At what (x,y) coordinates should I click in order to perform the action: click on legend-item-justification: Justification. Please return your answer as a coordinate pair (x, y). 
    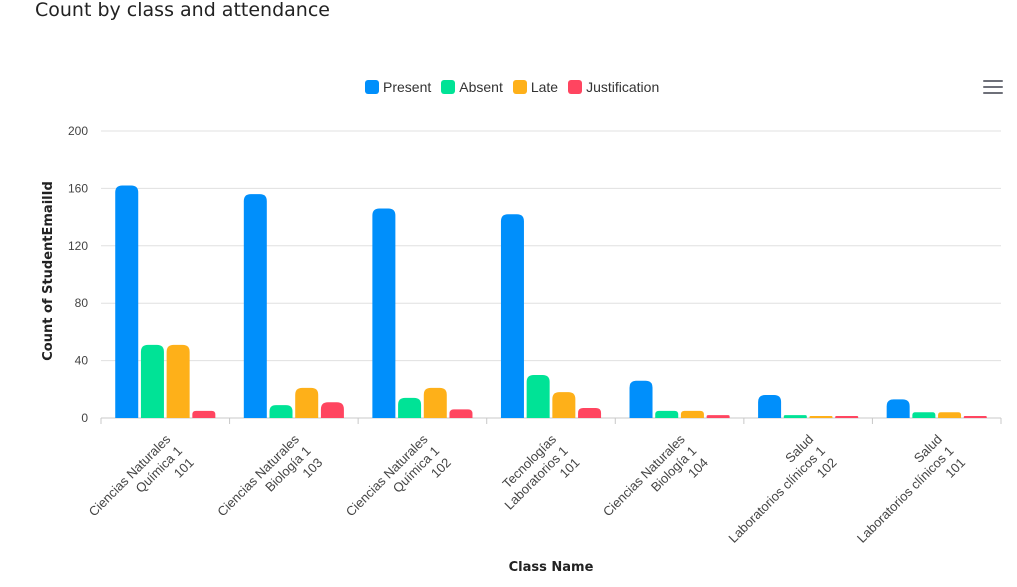
    Looking at the image, I should click on (613, 87).